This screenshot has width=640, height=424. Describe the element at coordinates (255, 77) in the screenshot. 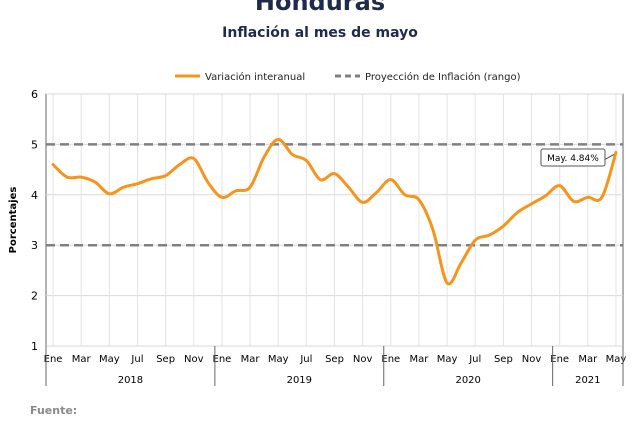

I see `legend-label: Variación interanual` at that location.